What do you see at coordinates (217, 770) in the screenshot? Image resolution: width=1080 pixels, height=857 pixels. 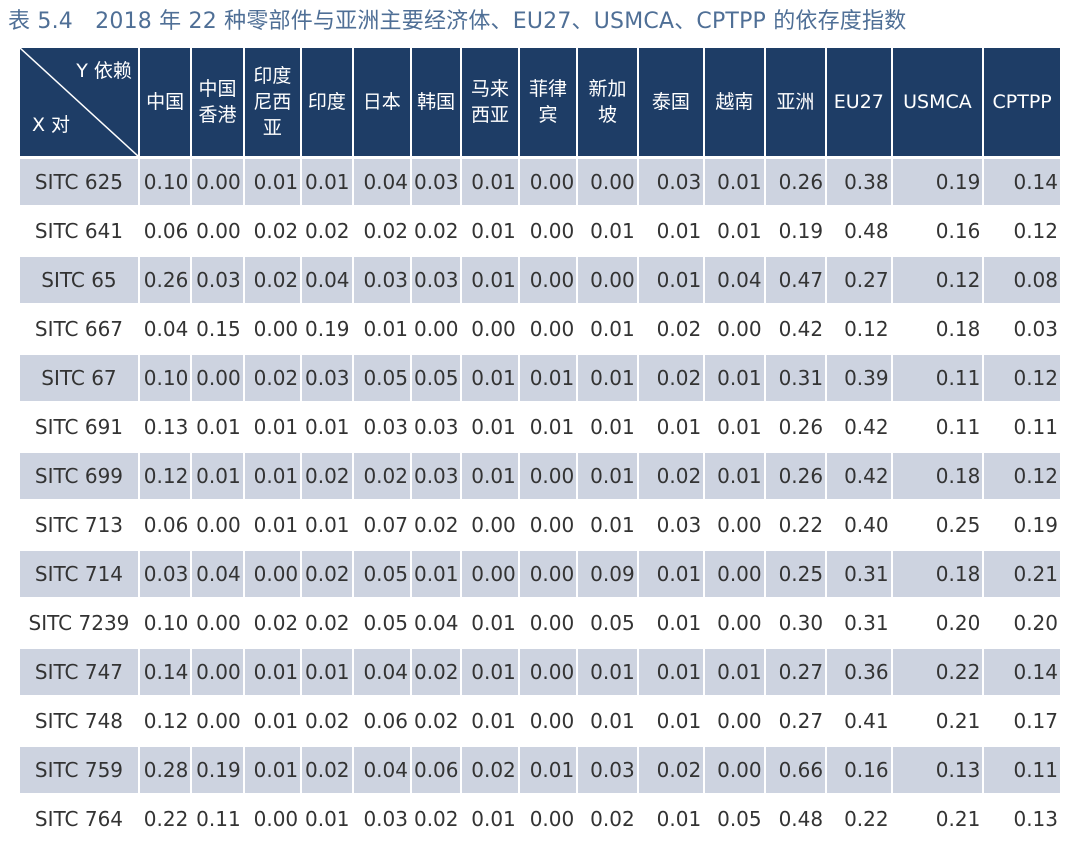 I see `table-cell: 0.19` at bounding box center [217, 770].